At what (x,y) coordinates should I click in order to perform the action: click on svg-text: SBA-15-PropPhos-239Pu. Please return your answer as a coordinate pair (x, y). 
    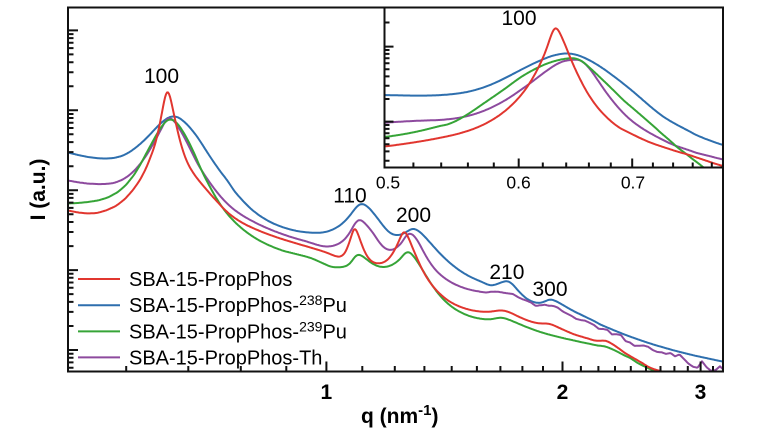
    Looking at the image, I should click on (238, 330).